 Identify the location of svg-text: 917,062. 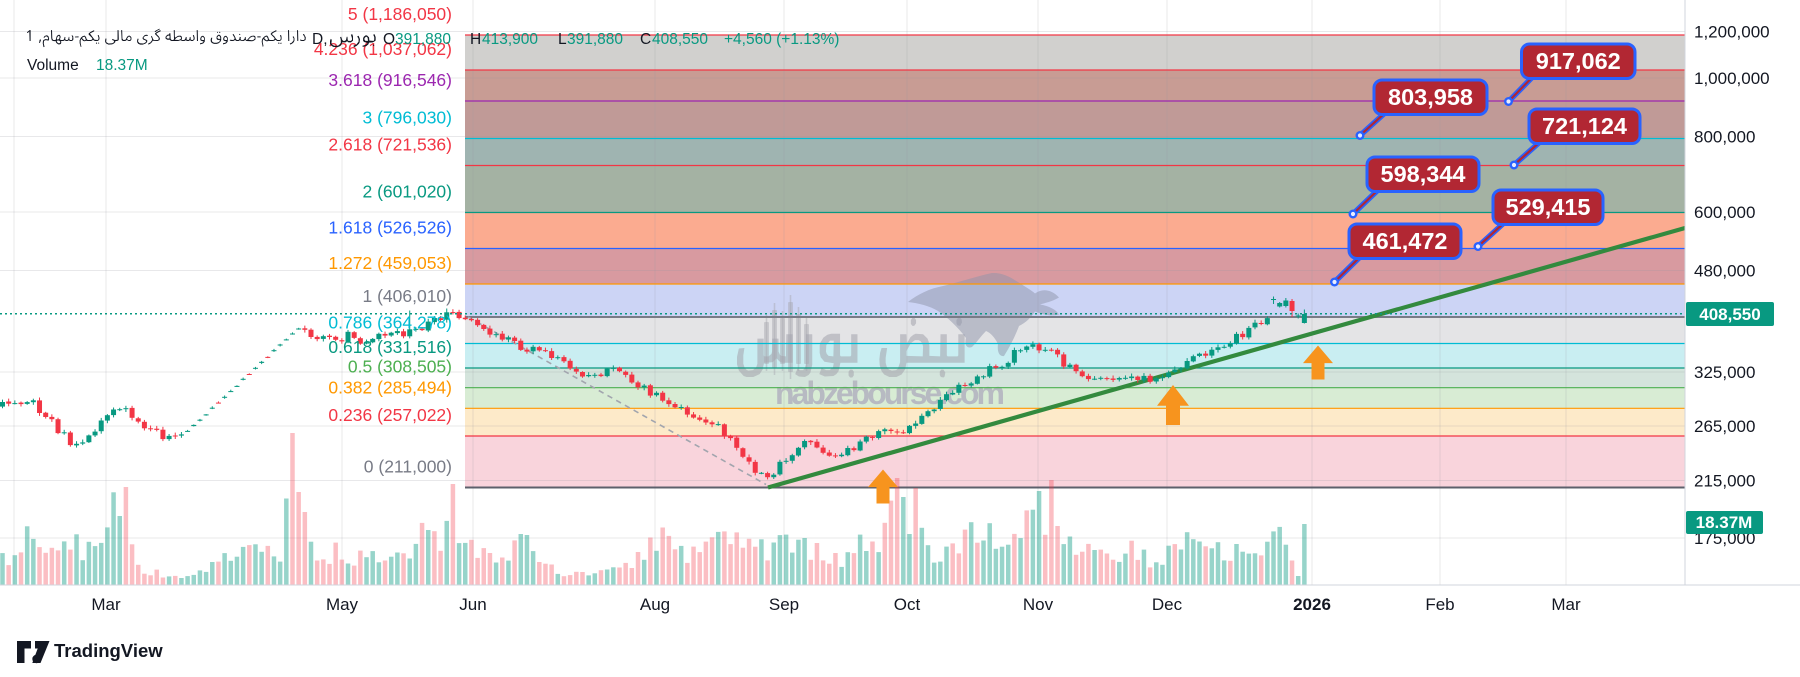
(1578, 61).